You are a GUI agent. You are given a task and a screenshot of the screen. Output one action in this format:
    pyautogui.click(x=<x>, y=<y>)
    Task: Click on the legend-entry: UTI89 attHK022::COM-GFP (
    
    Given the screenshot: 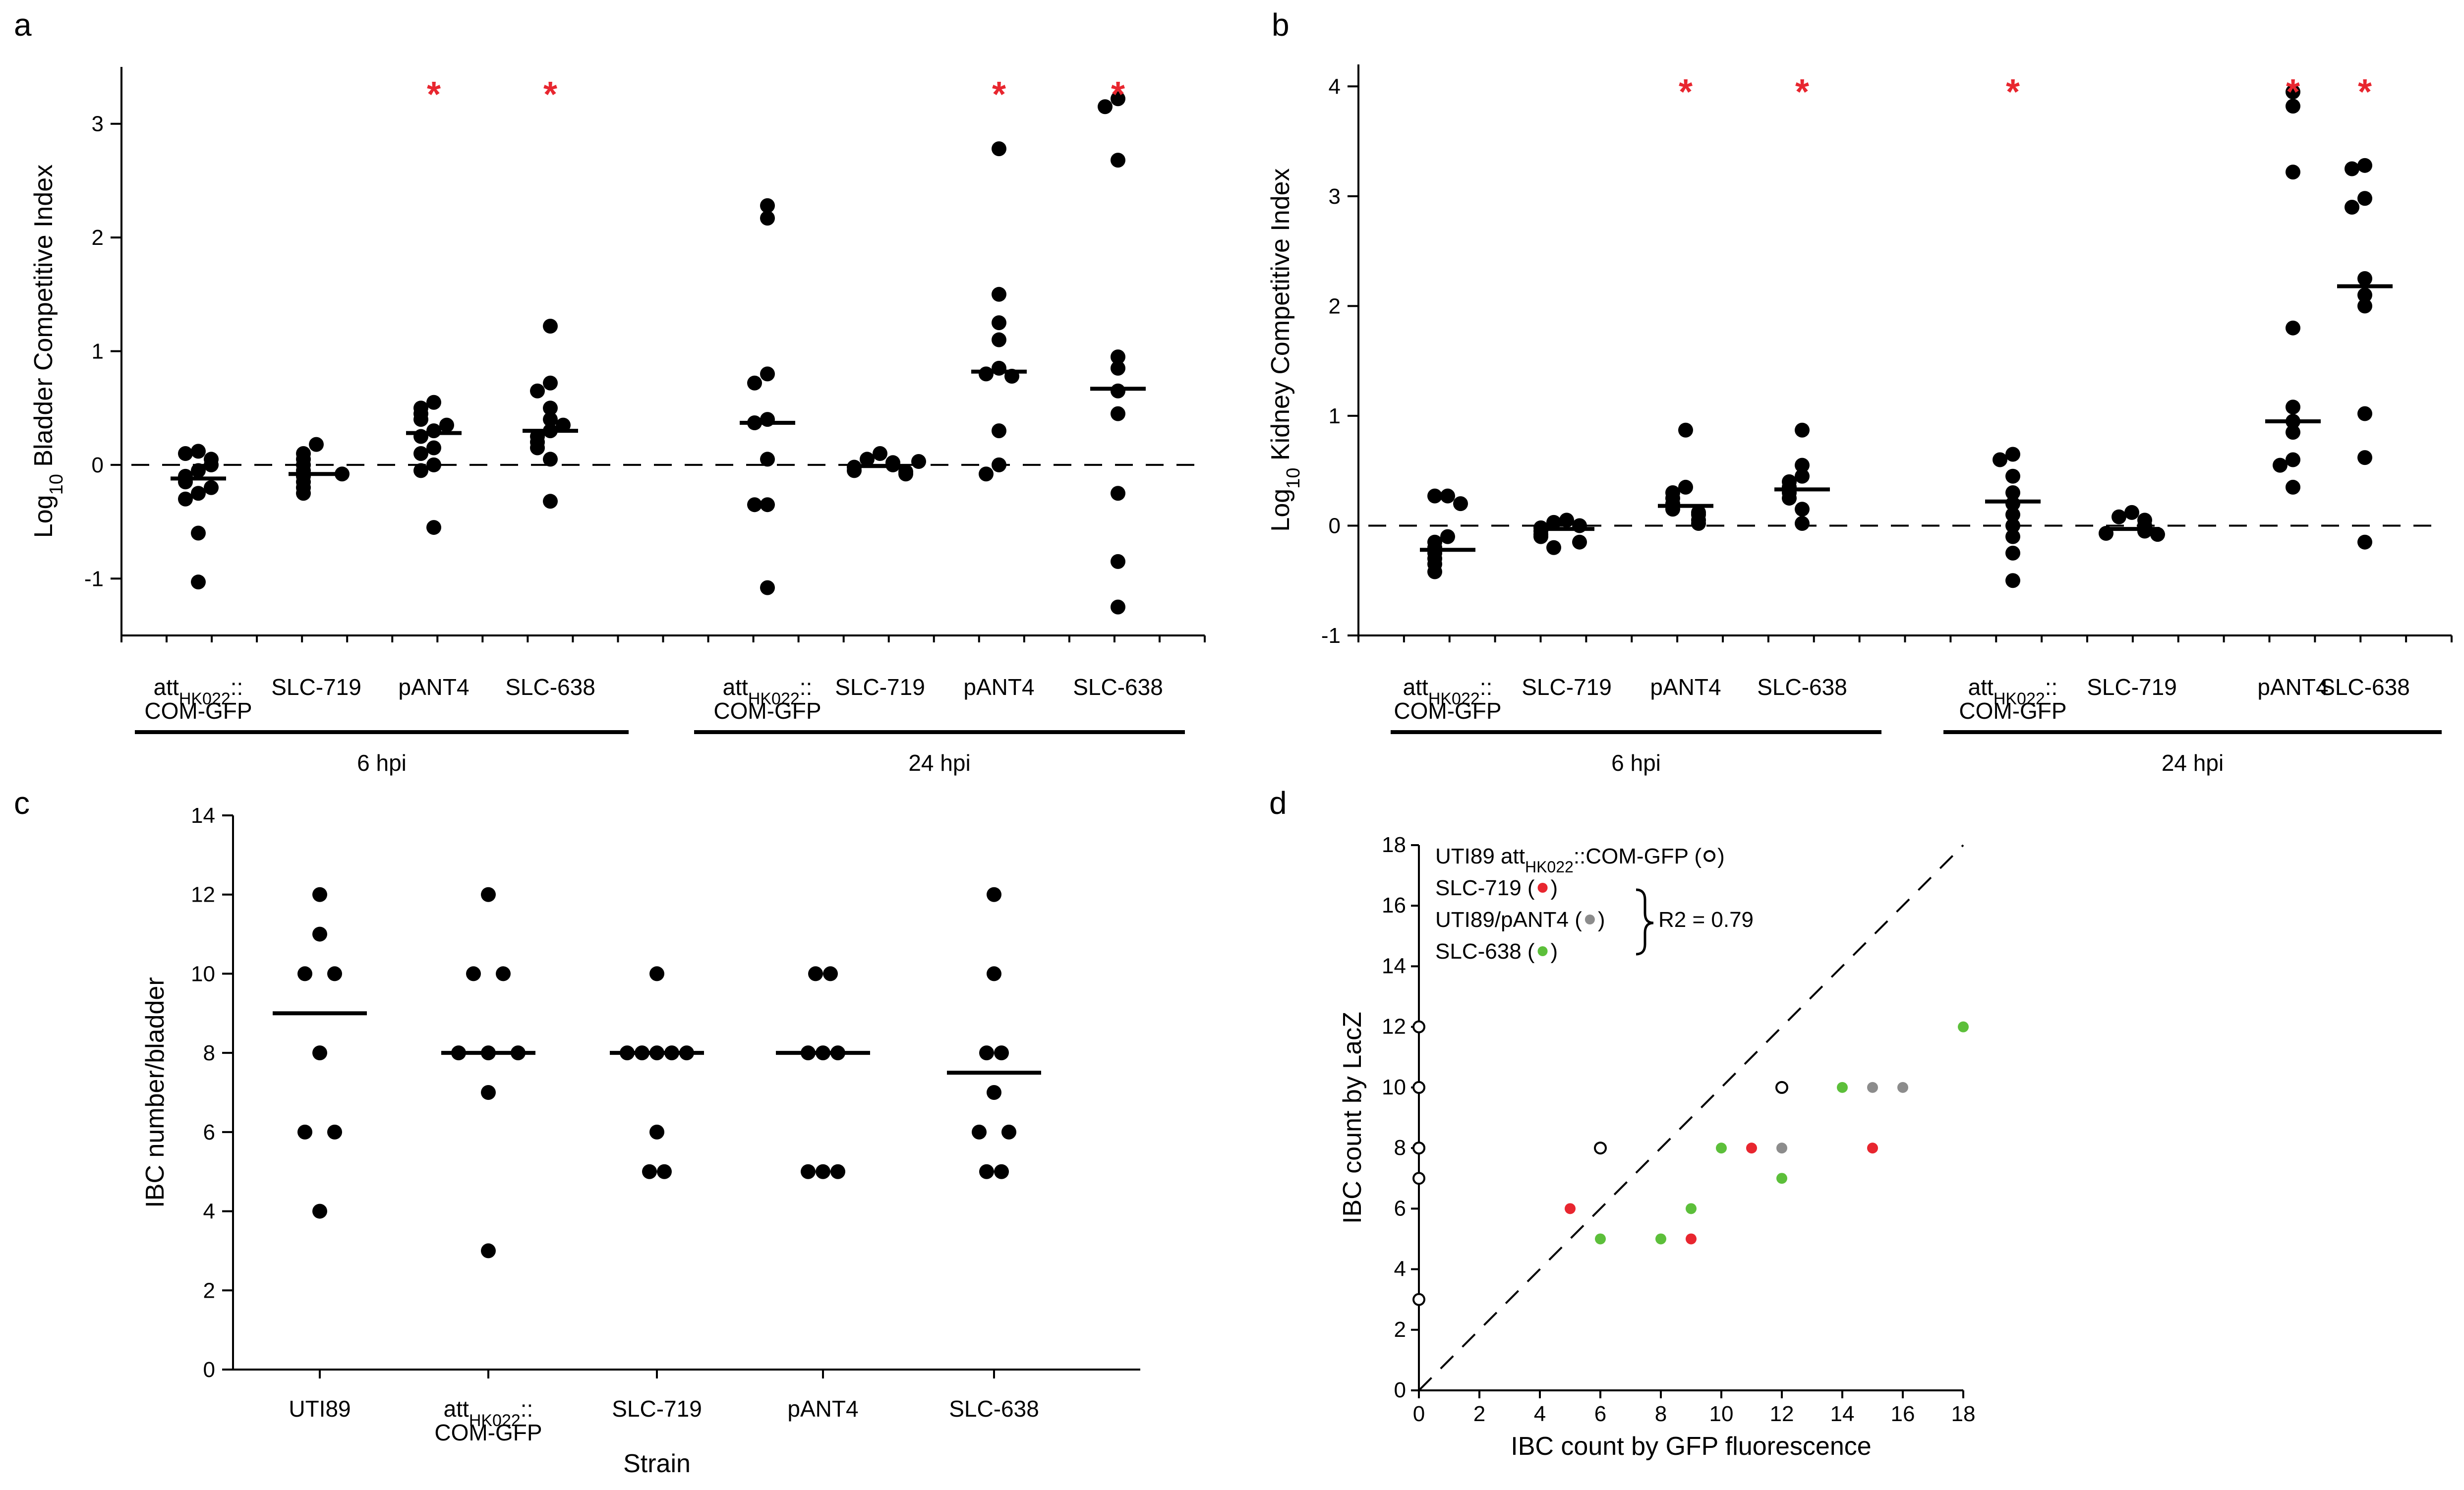 What is the action you would take?
    pyautogui.click(x=1568, y=860)
    